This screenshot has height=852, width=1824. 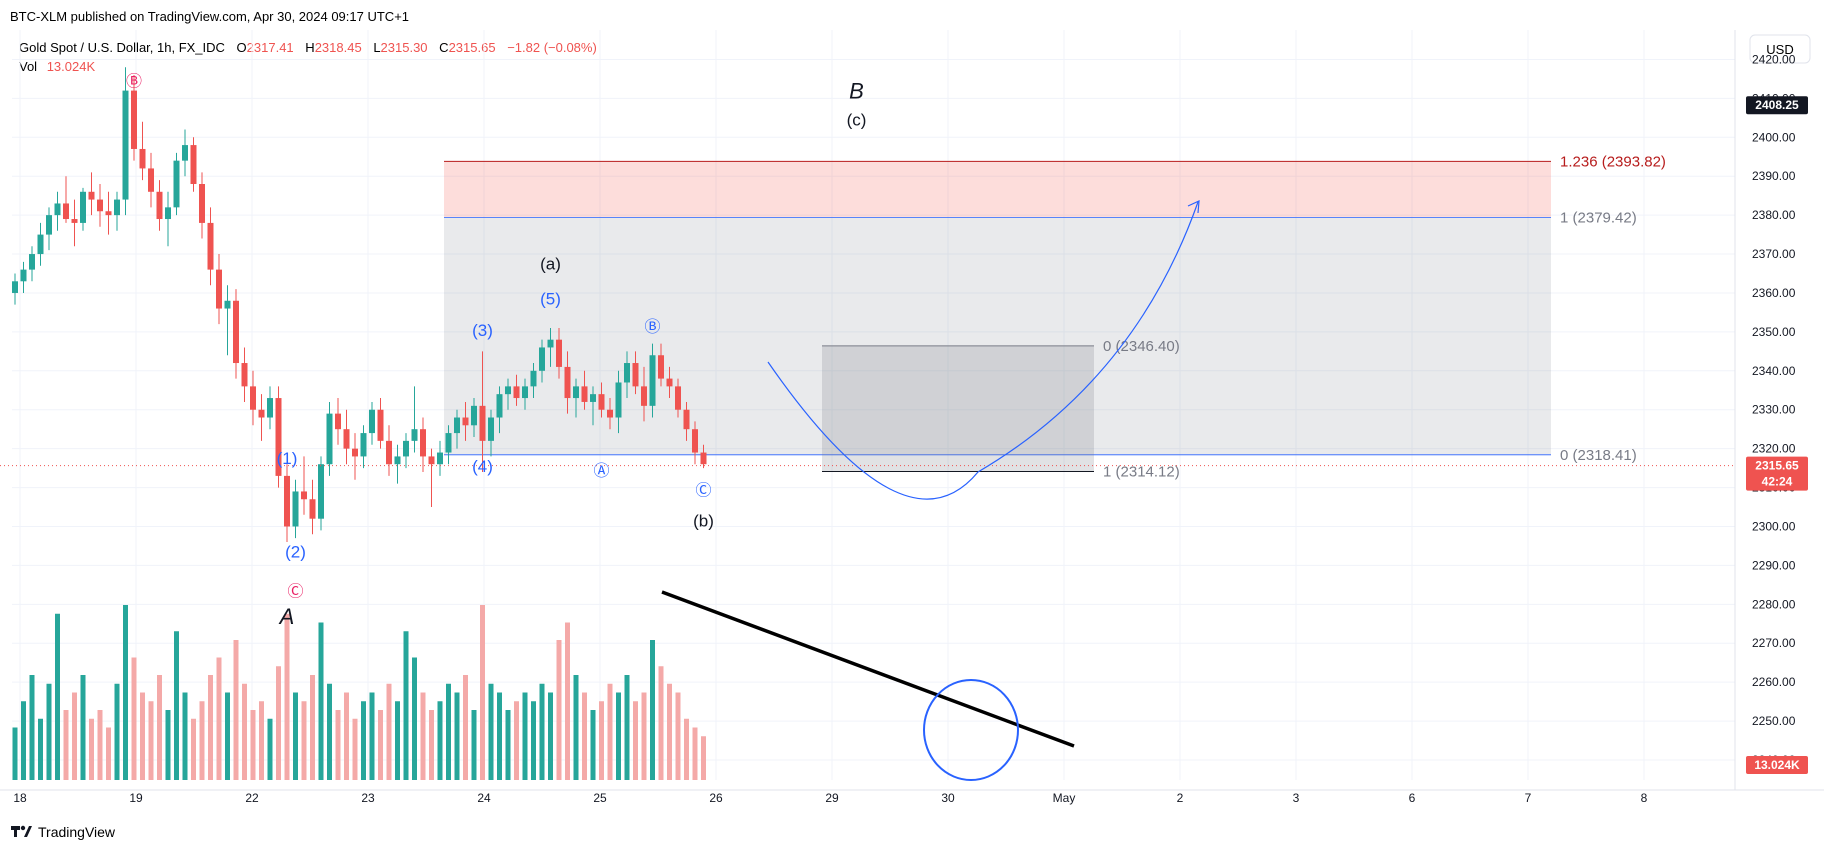 I want to click on time-axis: 18 19 22 23 24 25 26 29 30 May 2 3 6 7 8, so click(x=830, y=798).